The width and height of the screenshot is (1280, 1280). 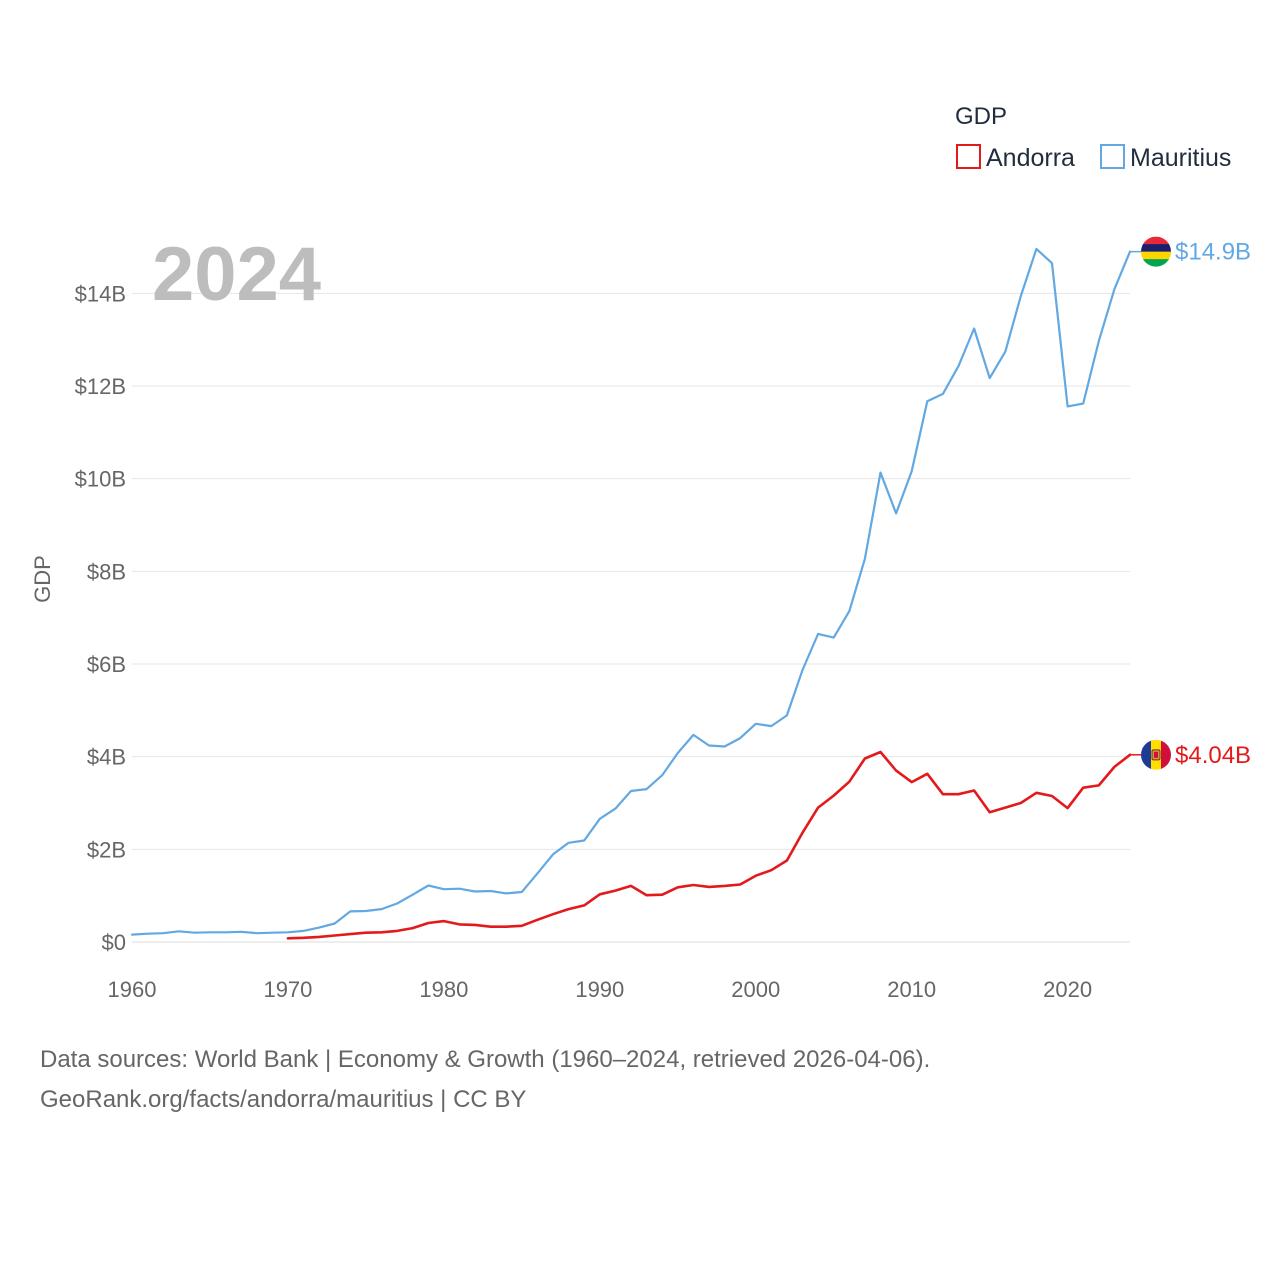 I want to click on legend-label-mauritius: Mauritius, so click(x=1180, y=158).